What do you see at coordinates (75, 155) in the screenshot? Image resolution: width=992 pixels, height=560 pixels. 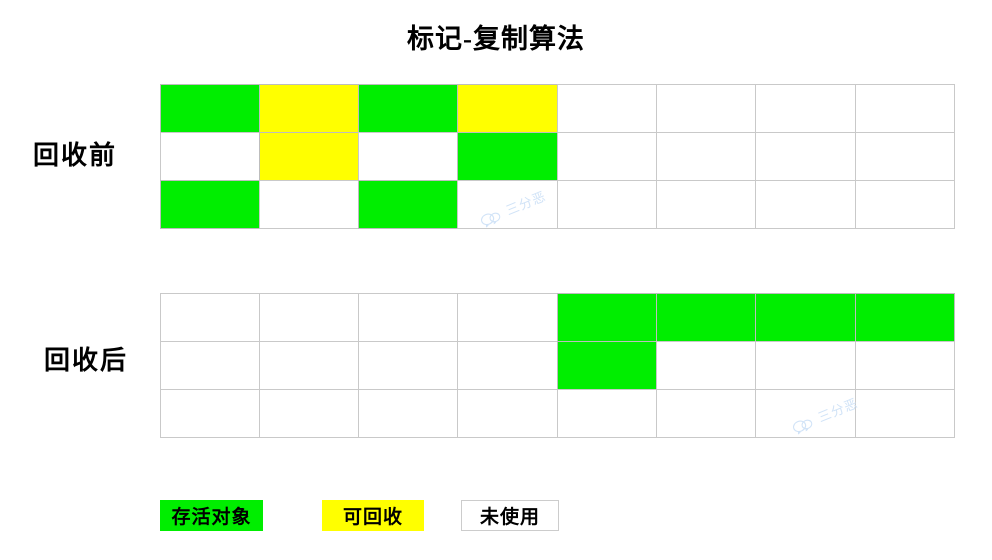 I see `label-before-collection: 回收前` at bounding box center [75, 155].